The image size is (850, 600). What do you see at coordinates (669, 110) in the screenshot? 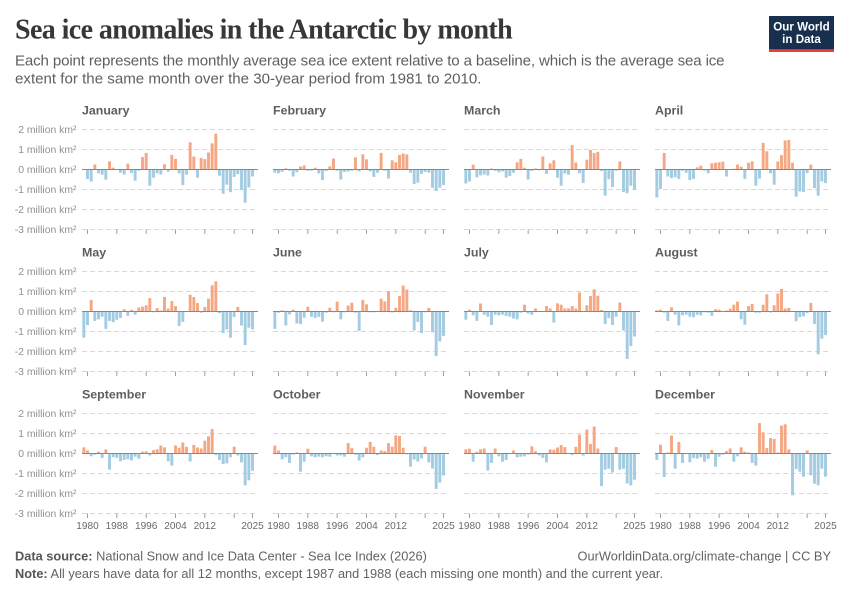
I see `svg-text: April` at bounding box center [669, 110].